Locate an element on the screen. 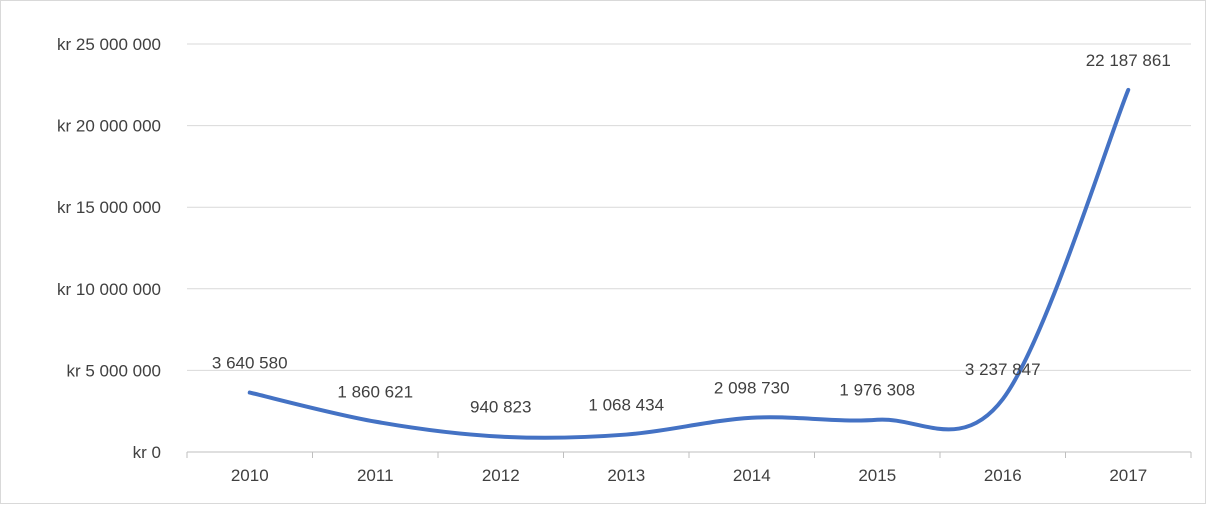 The height and width of the screenshot is (505, 1206). data-label: 3 237 847 is located at coordinates (1003, 369).